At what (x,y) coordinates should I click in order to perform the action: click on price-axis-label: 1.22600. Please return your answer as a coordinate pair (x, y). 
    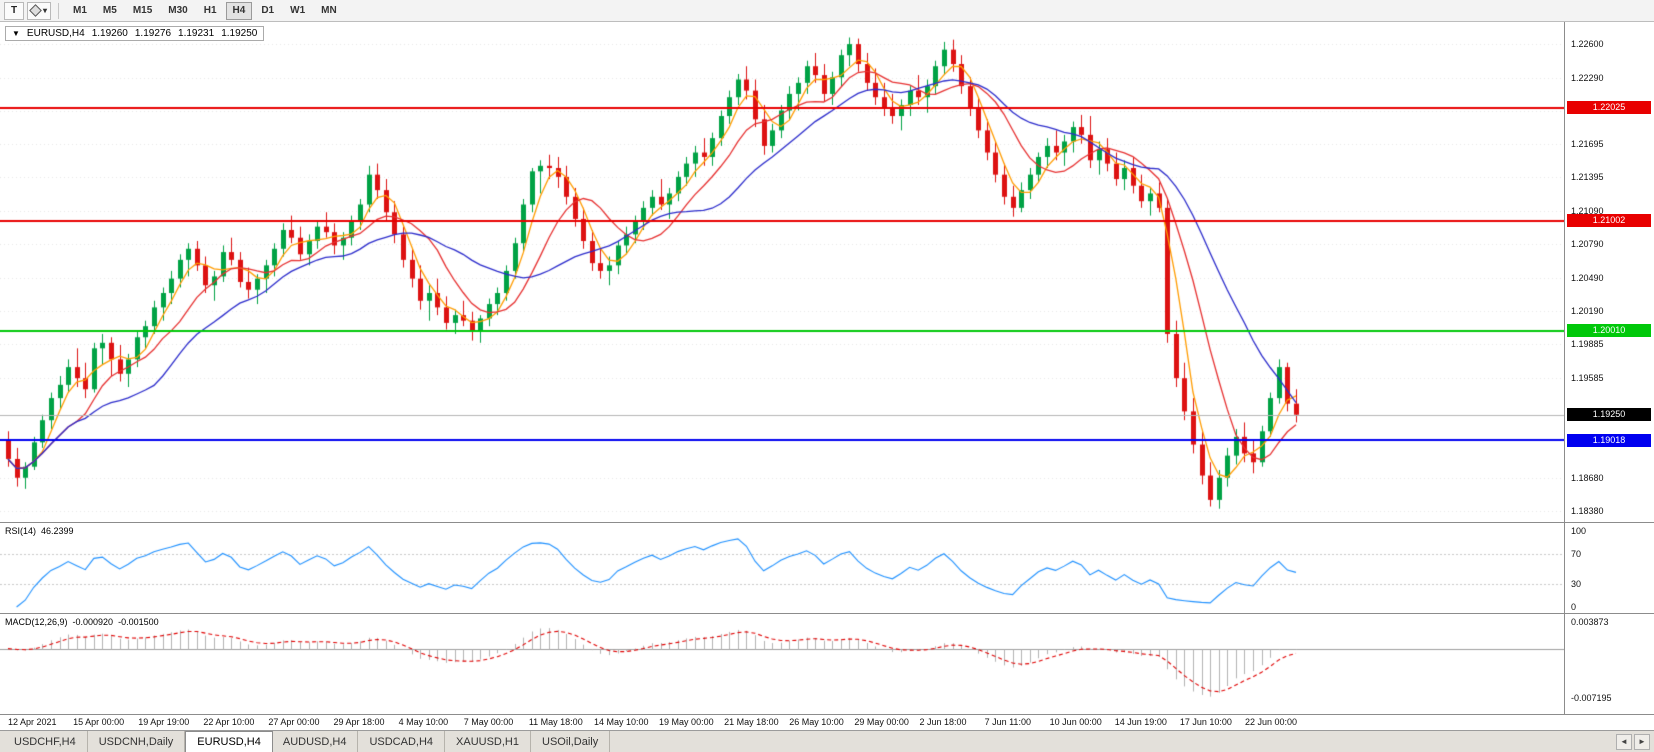
    Looking at the image, I should click on (1587, 44).